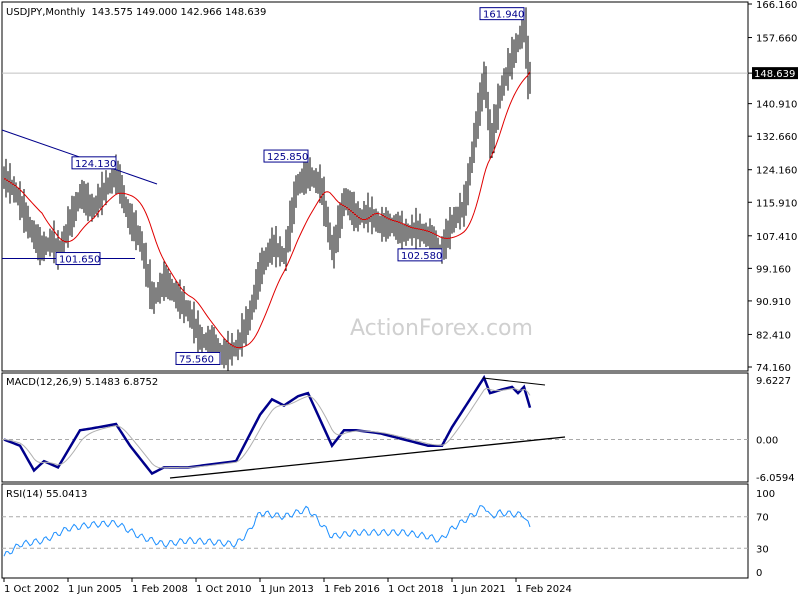 This screenshot has height=600, width=800. Describe the element at coordinates (776, 5) in the screenshot. I see `y-tick-label: 166.160` at that location.